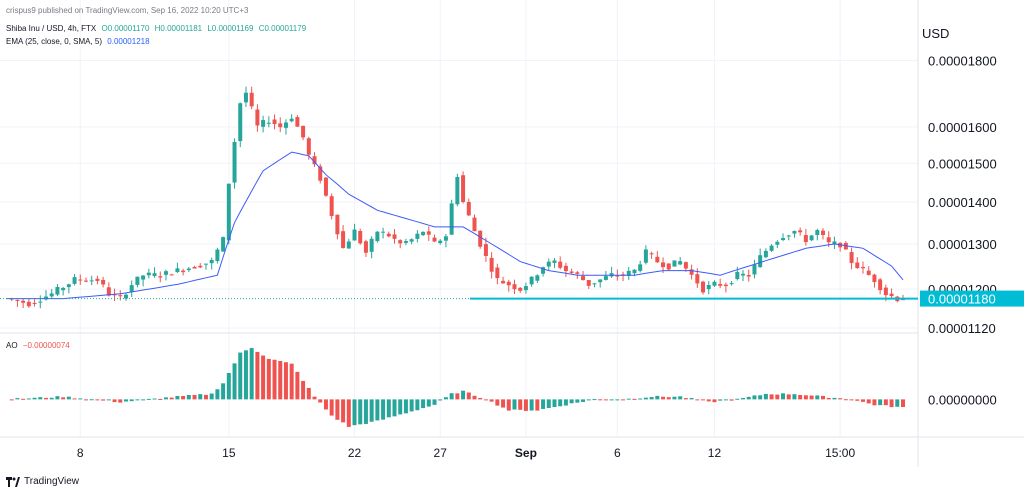  I want to click on price-tick-label: 0.00001400, so click(962, 202).